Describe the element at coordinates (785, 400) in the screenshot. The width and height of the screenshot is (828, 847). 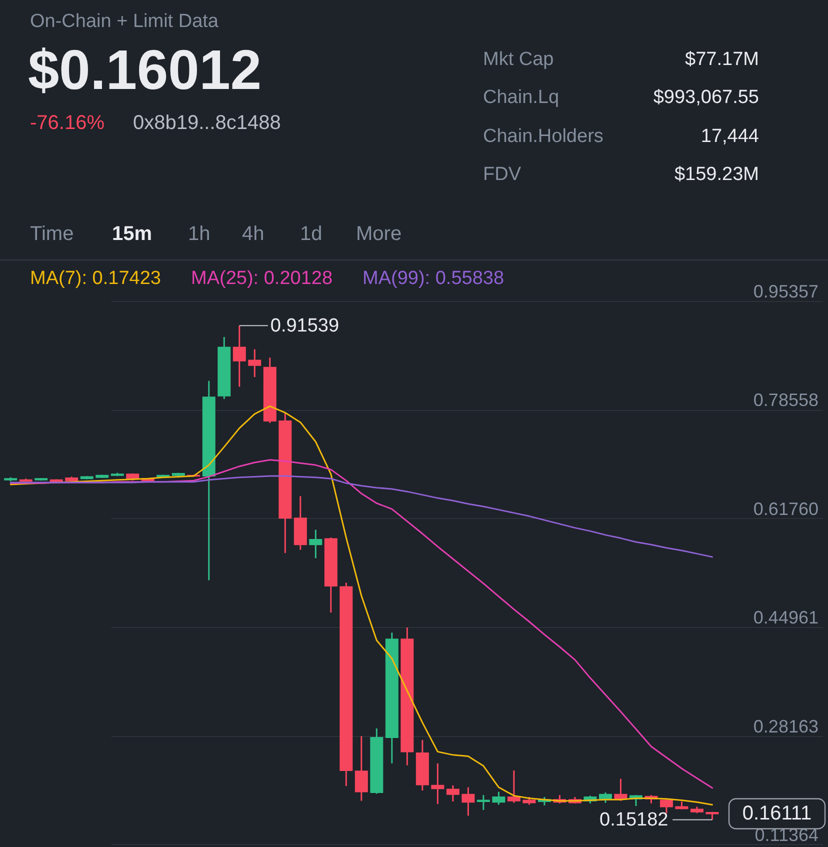
I see `y-tick-label: 0.78558` at that location.